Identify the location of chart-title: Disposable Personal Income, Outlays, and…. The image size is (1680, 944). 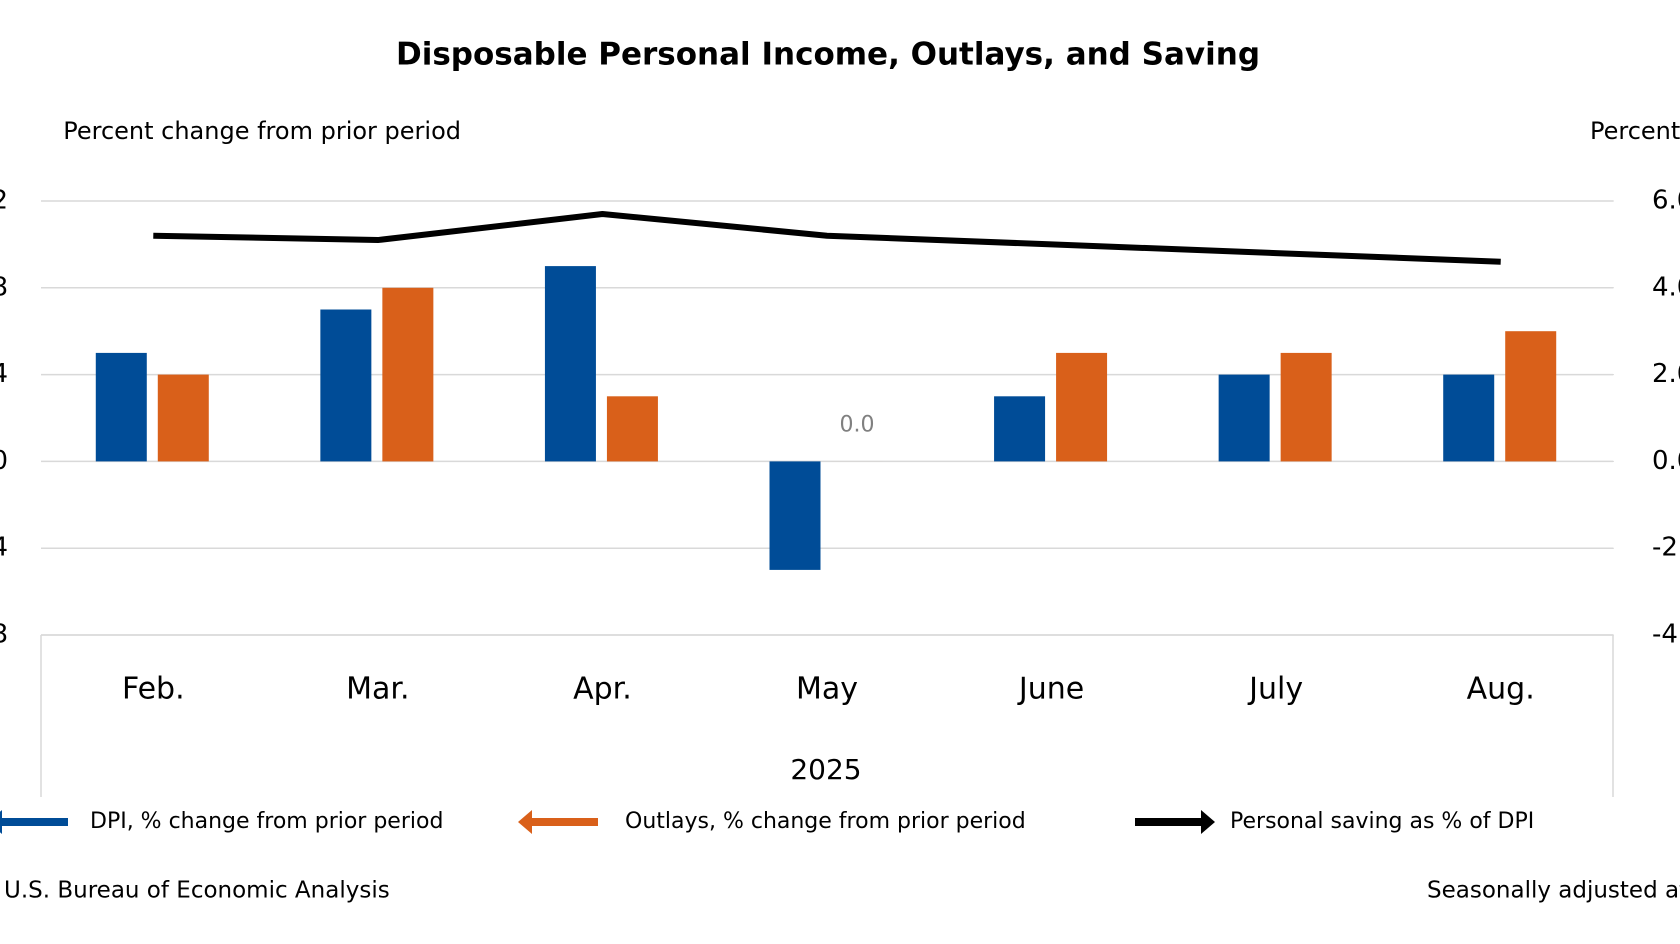
(828, 55).